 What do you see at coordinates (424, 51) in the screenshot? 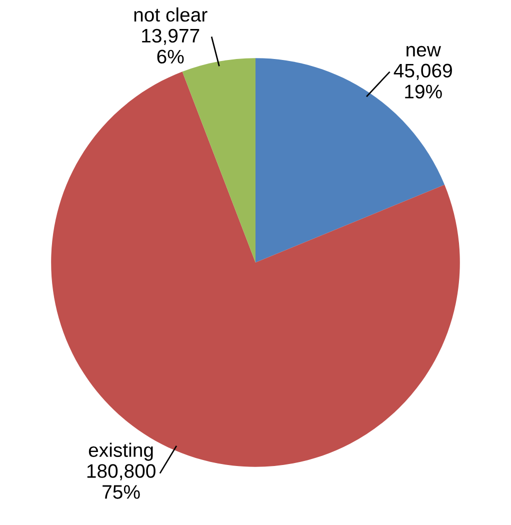
I see `slice-label: new` at bounding box center [424, 51].